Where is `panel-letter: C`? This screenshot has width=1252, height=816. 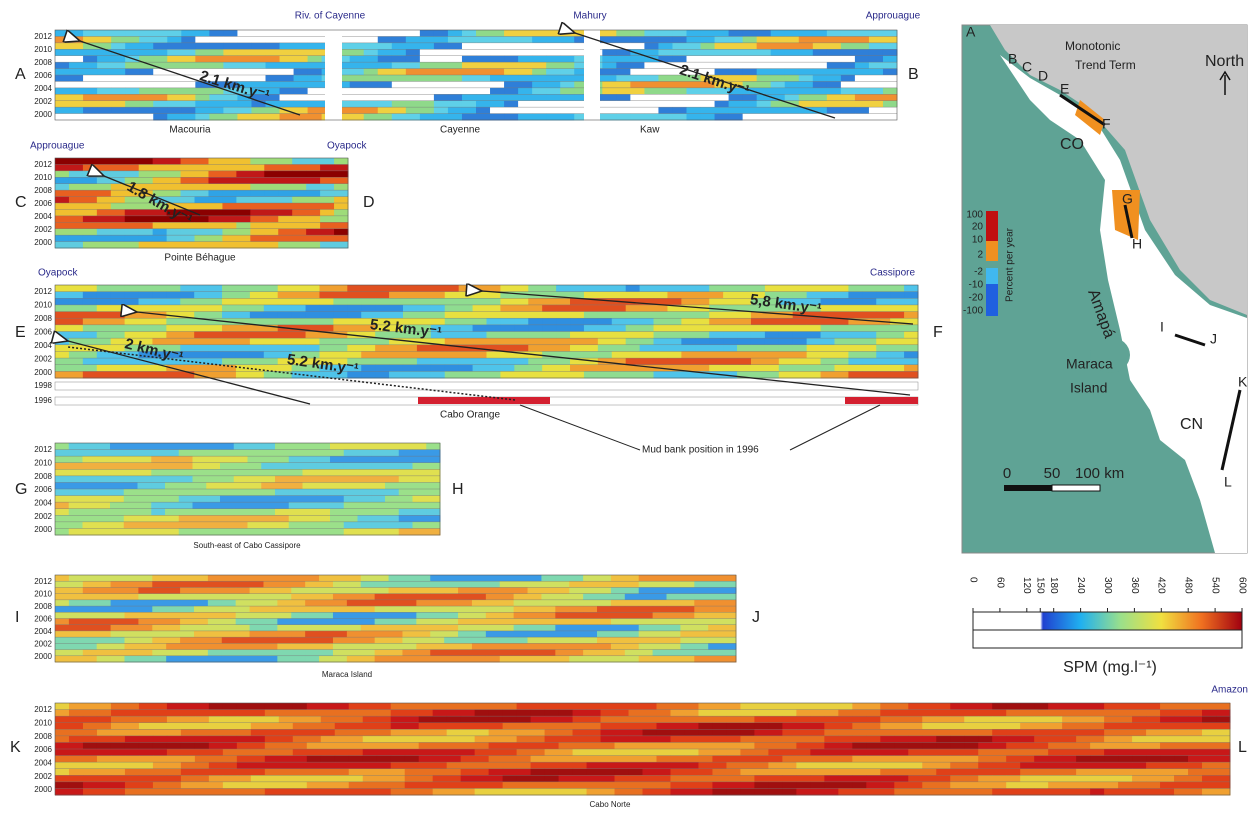
panel-letter: C is located at coordinates (21, 202).